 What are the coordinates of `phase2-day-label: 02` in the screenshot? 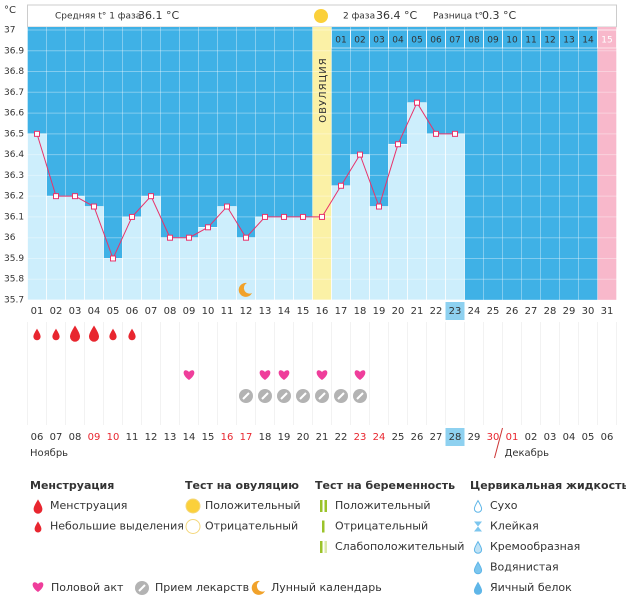 It's located at (359, 41).